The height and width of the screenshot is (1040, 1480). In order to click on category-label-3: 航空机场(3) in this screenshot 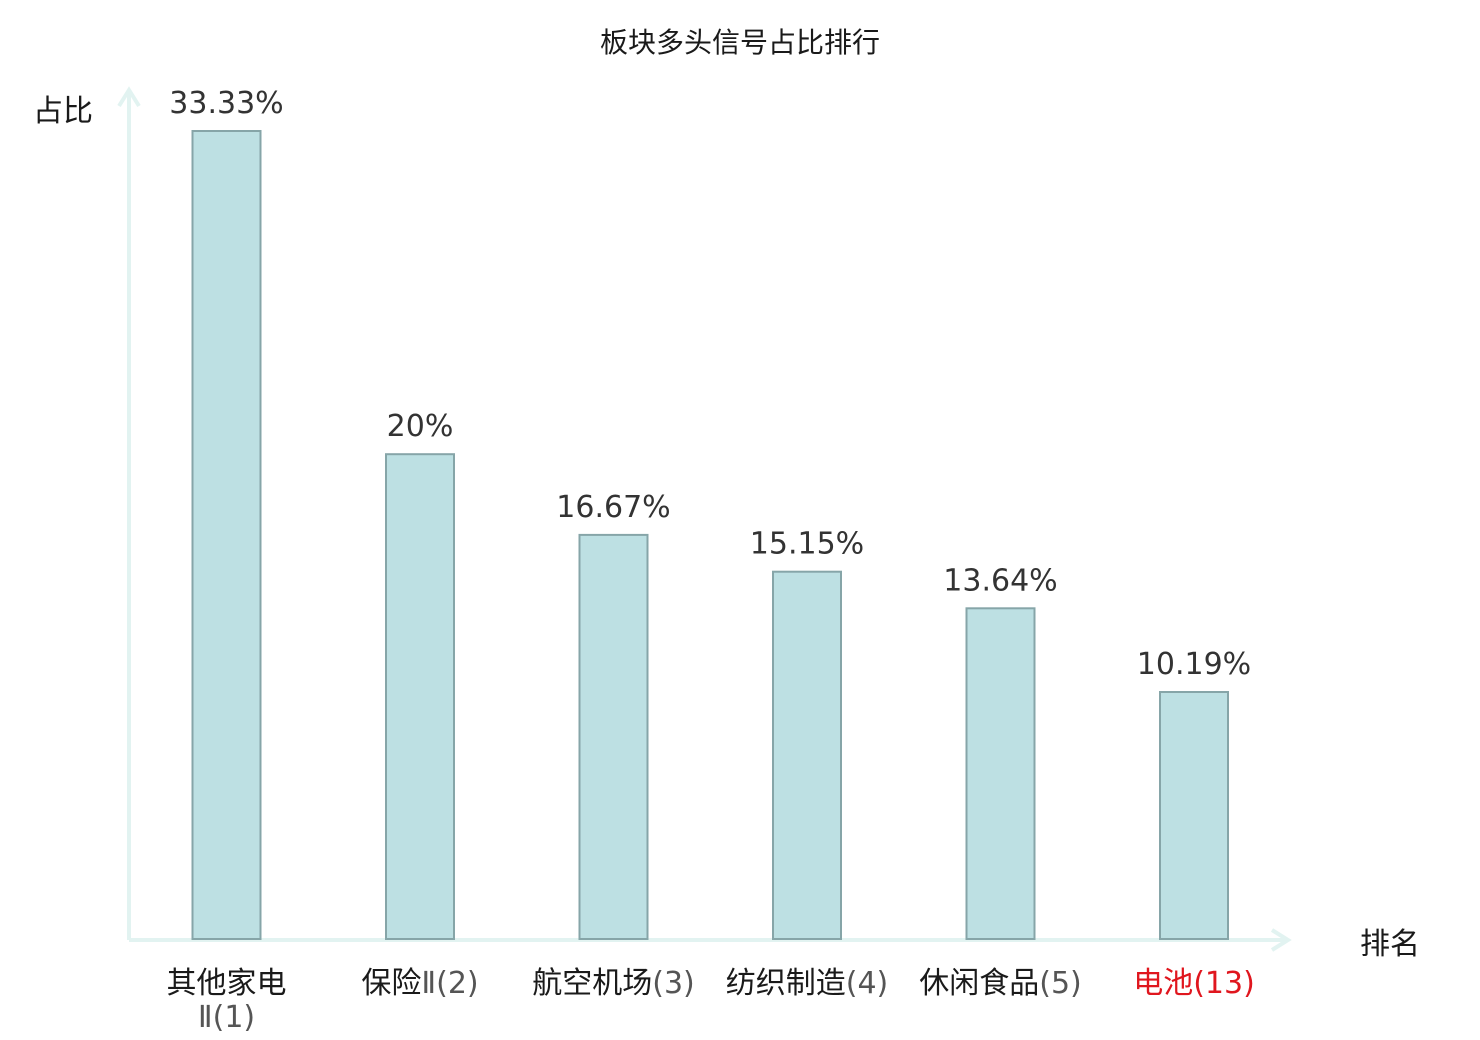, I will do `click(613, 983)`.